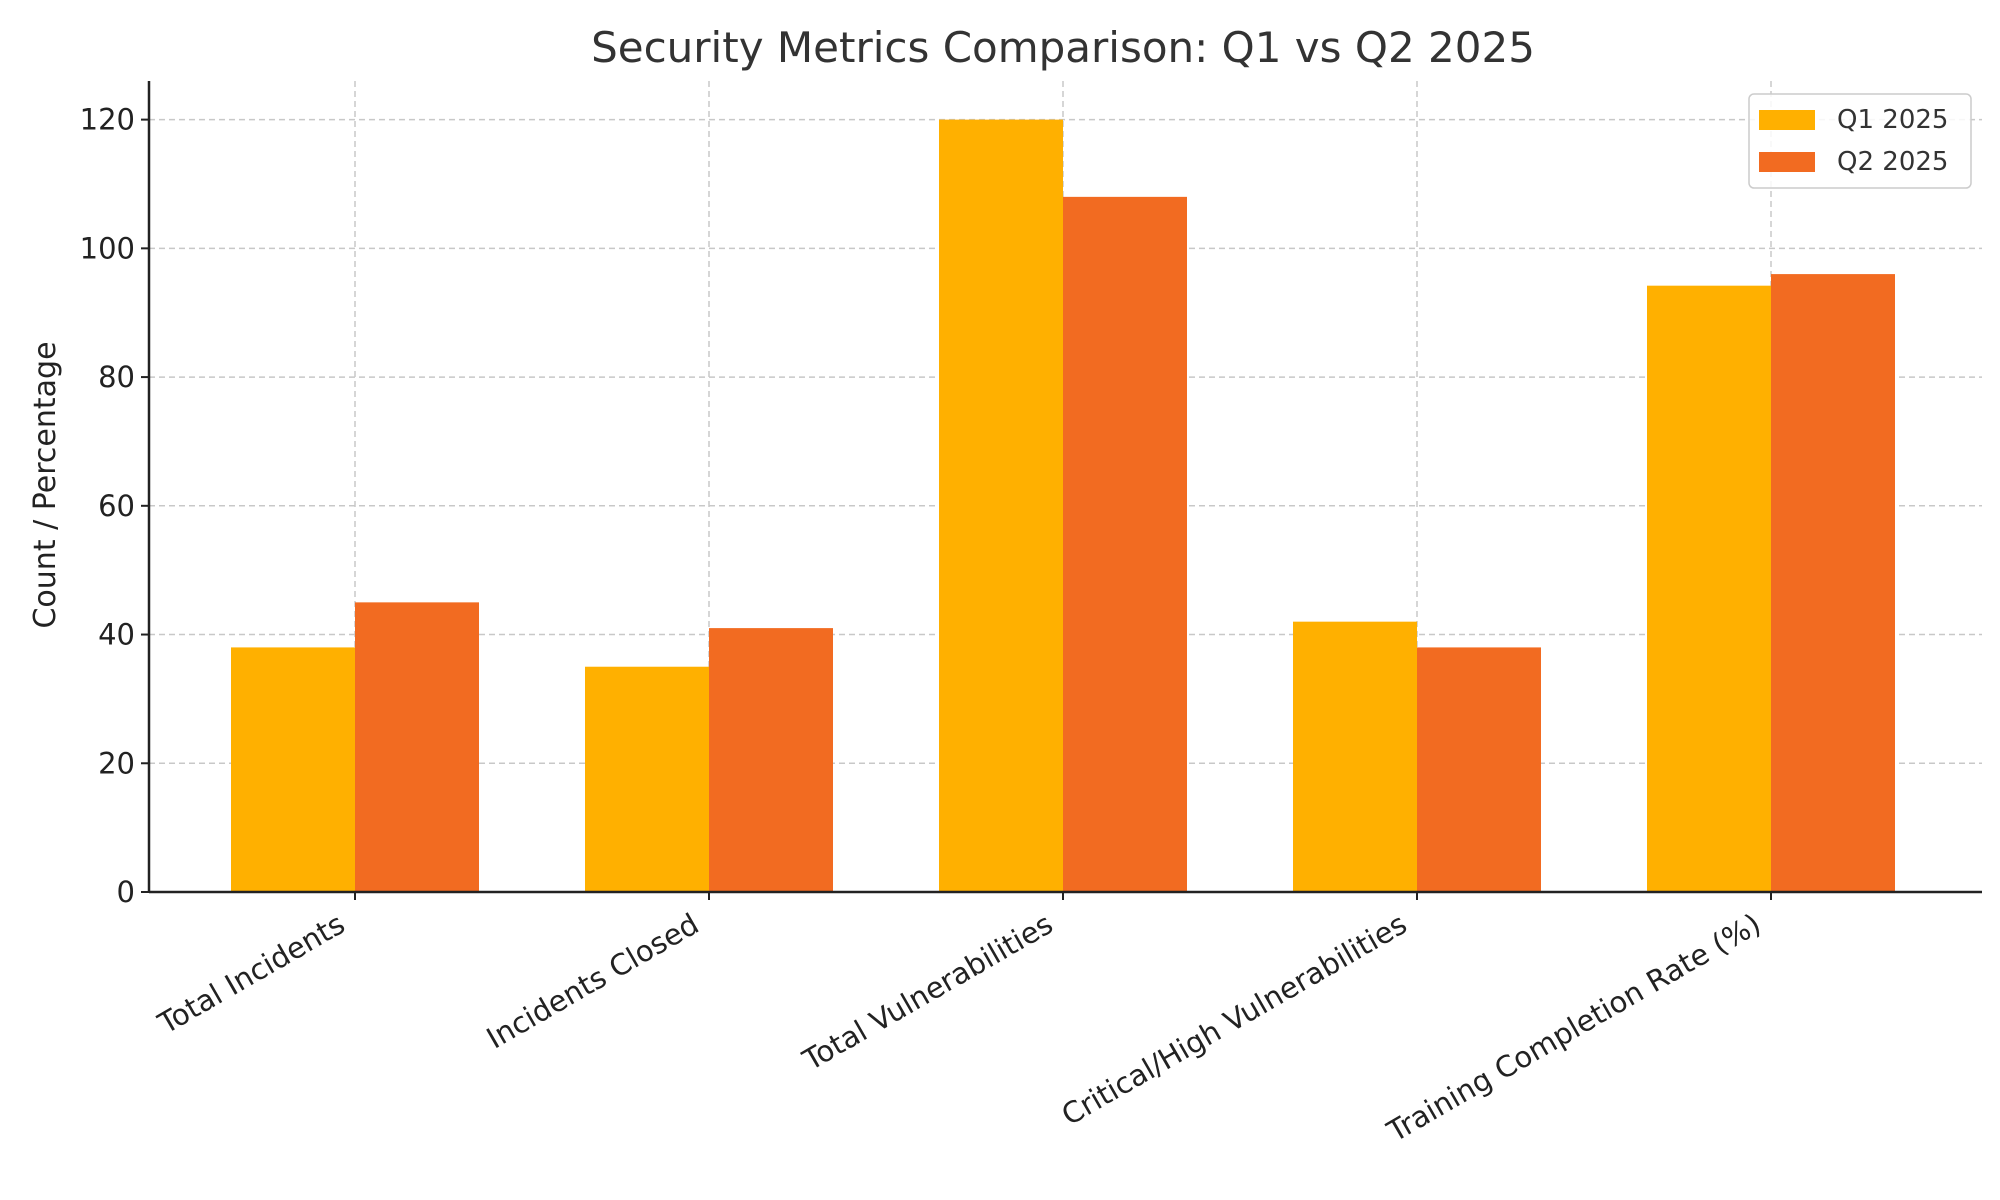 Image resolution: width=2000 pixels, height=1200 pixels. I want to click on y-tick-label: 40, so click(116, 635).